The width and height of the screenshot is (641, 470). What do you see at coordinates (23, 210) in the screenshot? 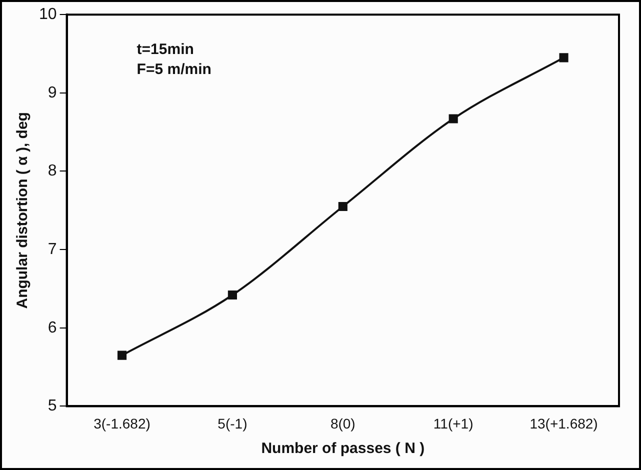
I see `y-axis-title: Angular distortion ( α ), deg` at bounding box center [23, 210].